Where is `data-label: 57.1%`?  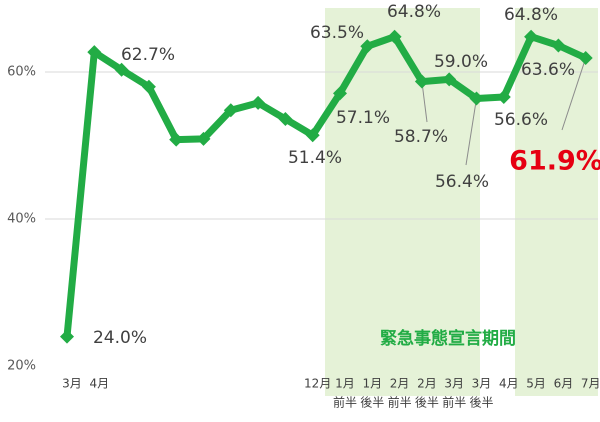 data-label: 57.1% is located at coordinates (363, 118).